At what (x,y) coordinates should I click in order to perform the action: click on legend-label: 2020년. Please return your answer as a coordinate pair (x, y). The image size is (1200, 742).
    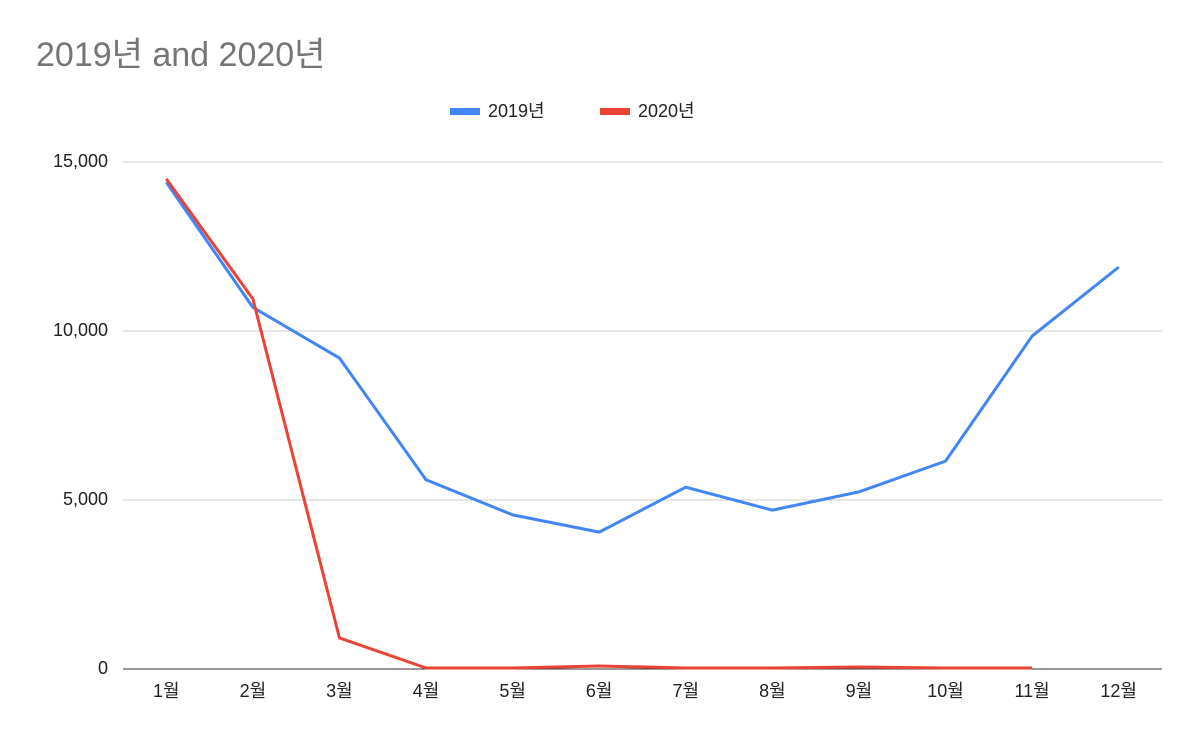
    Looking at the image, I should click on (666, 111).